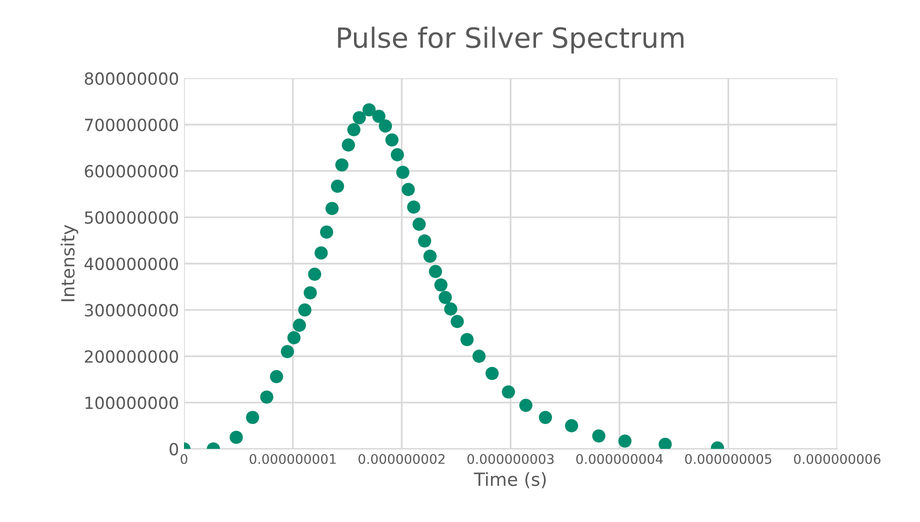 The width and height of the screenshot is (920, 522). What do you see at coordinates (510, 480) in the screenshot?
I see `x-axis-title: Time (s)` at bounding box center [510, 480].